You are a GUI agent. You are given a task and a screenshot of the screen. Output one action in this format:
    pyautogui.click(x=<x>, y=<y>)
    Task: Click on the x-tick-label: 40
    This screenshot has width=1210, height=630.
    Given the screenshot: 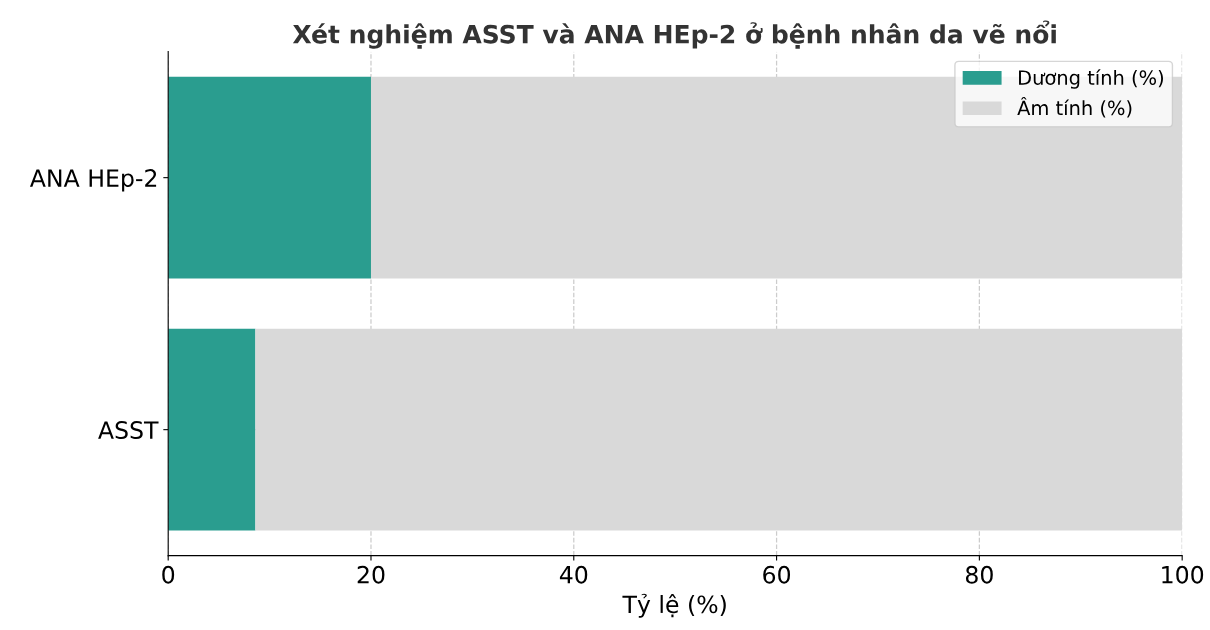 What is the action you would take?
    pyautogui.click(x=573, y=574)
    